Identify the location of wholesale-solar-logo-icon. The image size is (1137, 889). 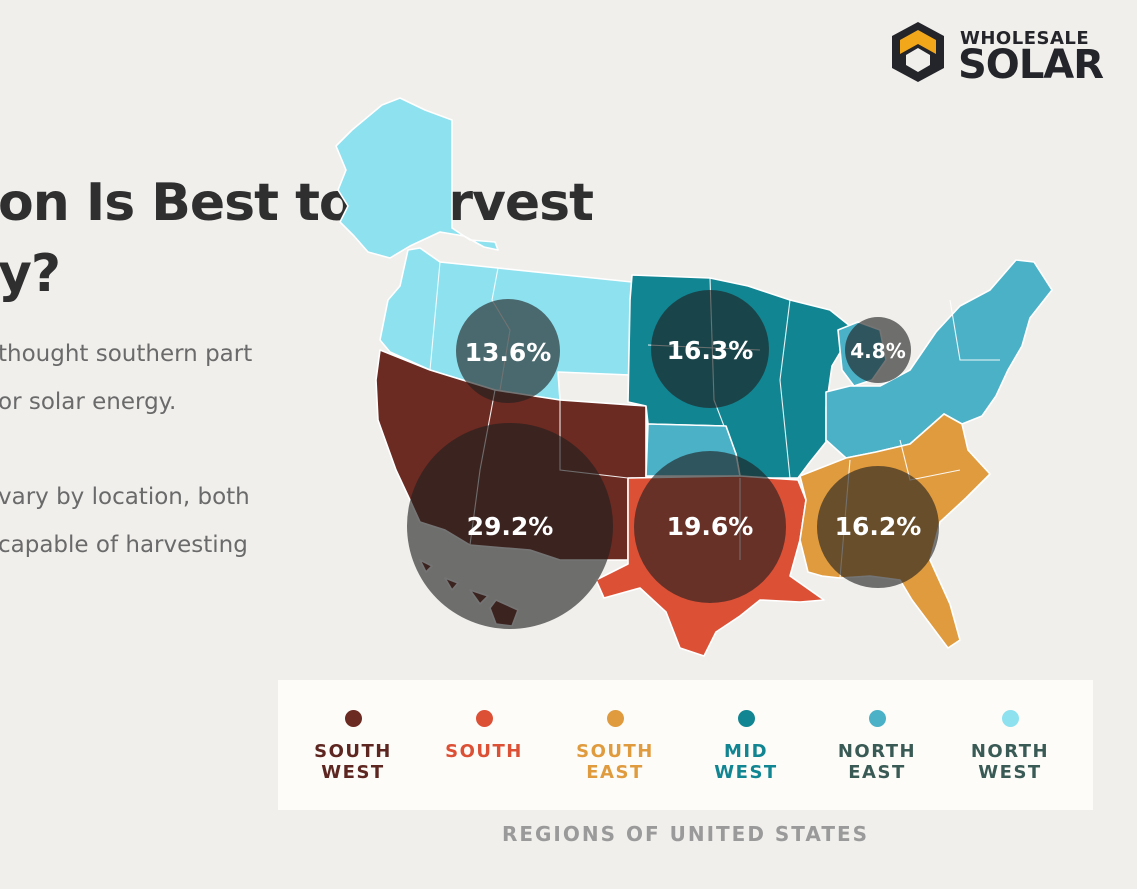
(918, 52).